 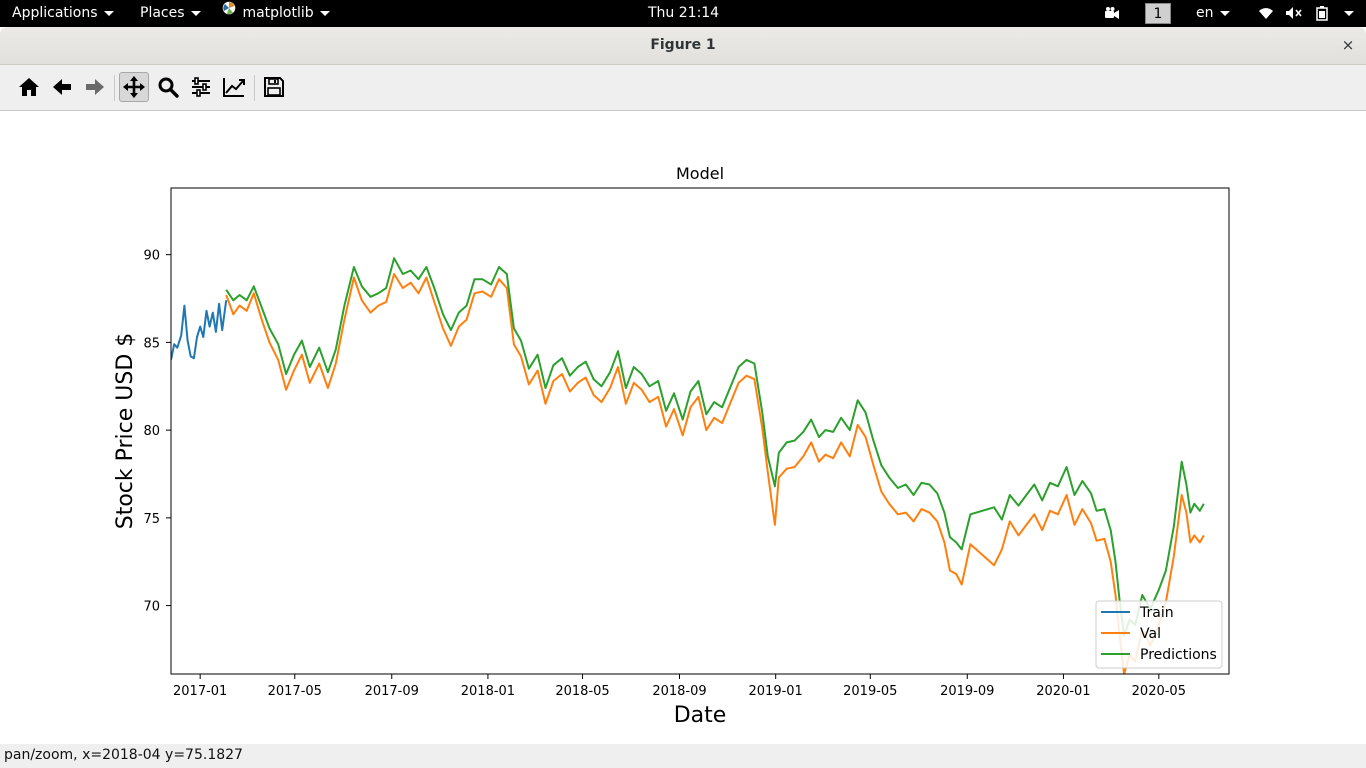 I want to click on zoom-icon, so click(x=168, y=87).